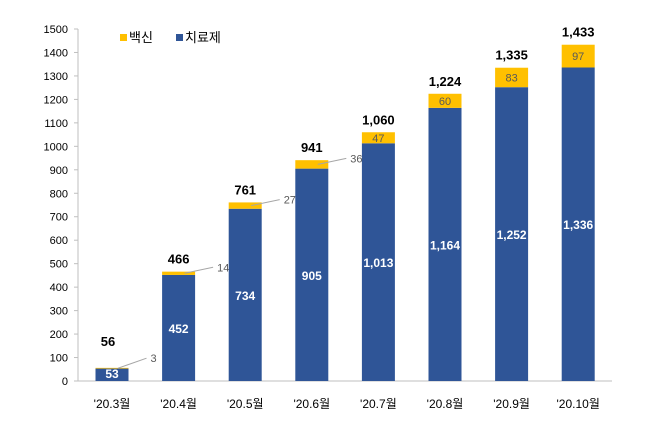 The height and width of the screenshot is (443, 656). What do you see at coordinates (511, 404) in the screenshot?
I see `x-tick-label: '20.9월` at bounding box center [511, 404].